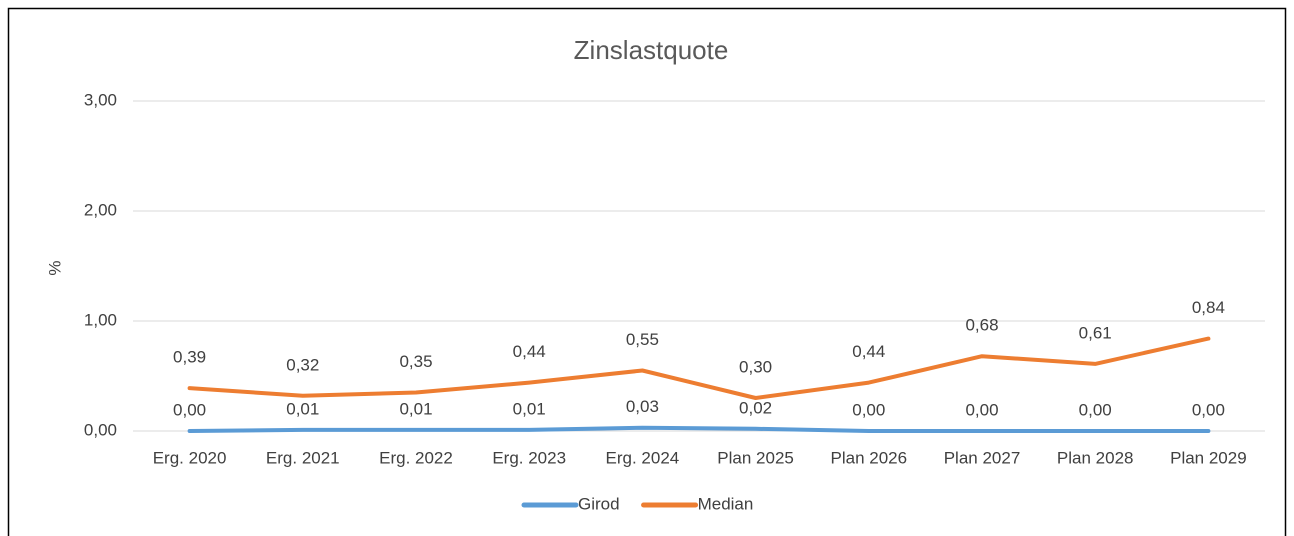 Image resolution: width=1294 pixels, height=536 pixels. What do you see at coordinates (755, 457) in the screenshot?
I see `x-tick-label: Plan 2025` at bounding box center [755, 457].